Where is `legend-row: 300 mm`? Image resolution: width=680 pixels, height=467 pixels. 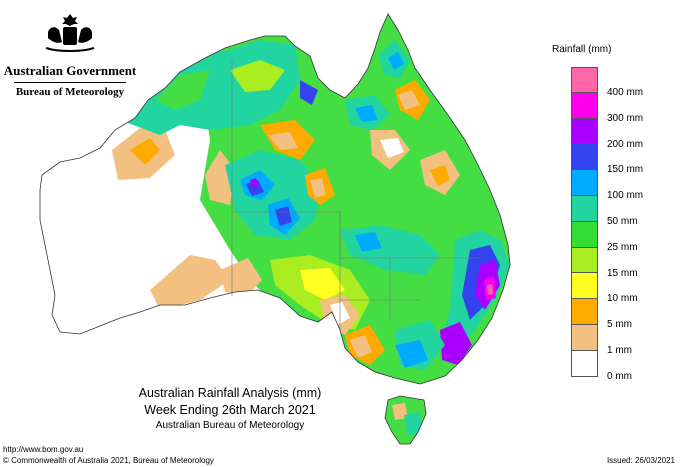 legend-row: 300 mm is located at coordinates (621, 108).